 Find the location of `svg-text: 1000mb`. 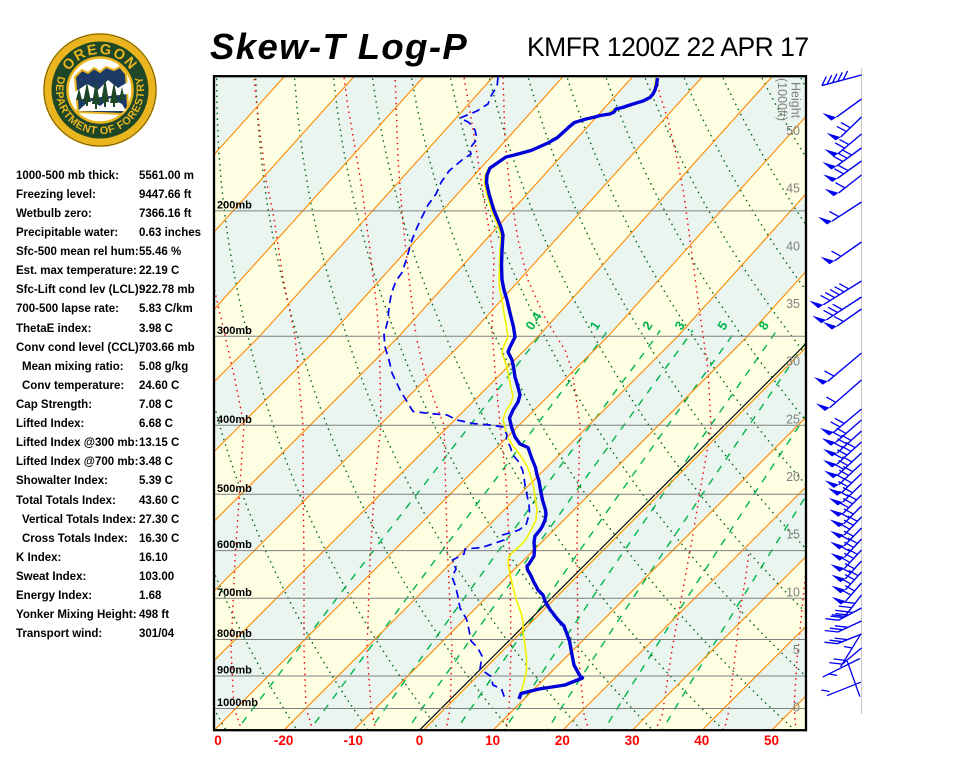

svg-text: 1000mb is located at coordinates (237, 703).